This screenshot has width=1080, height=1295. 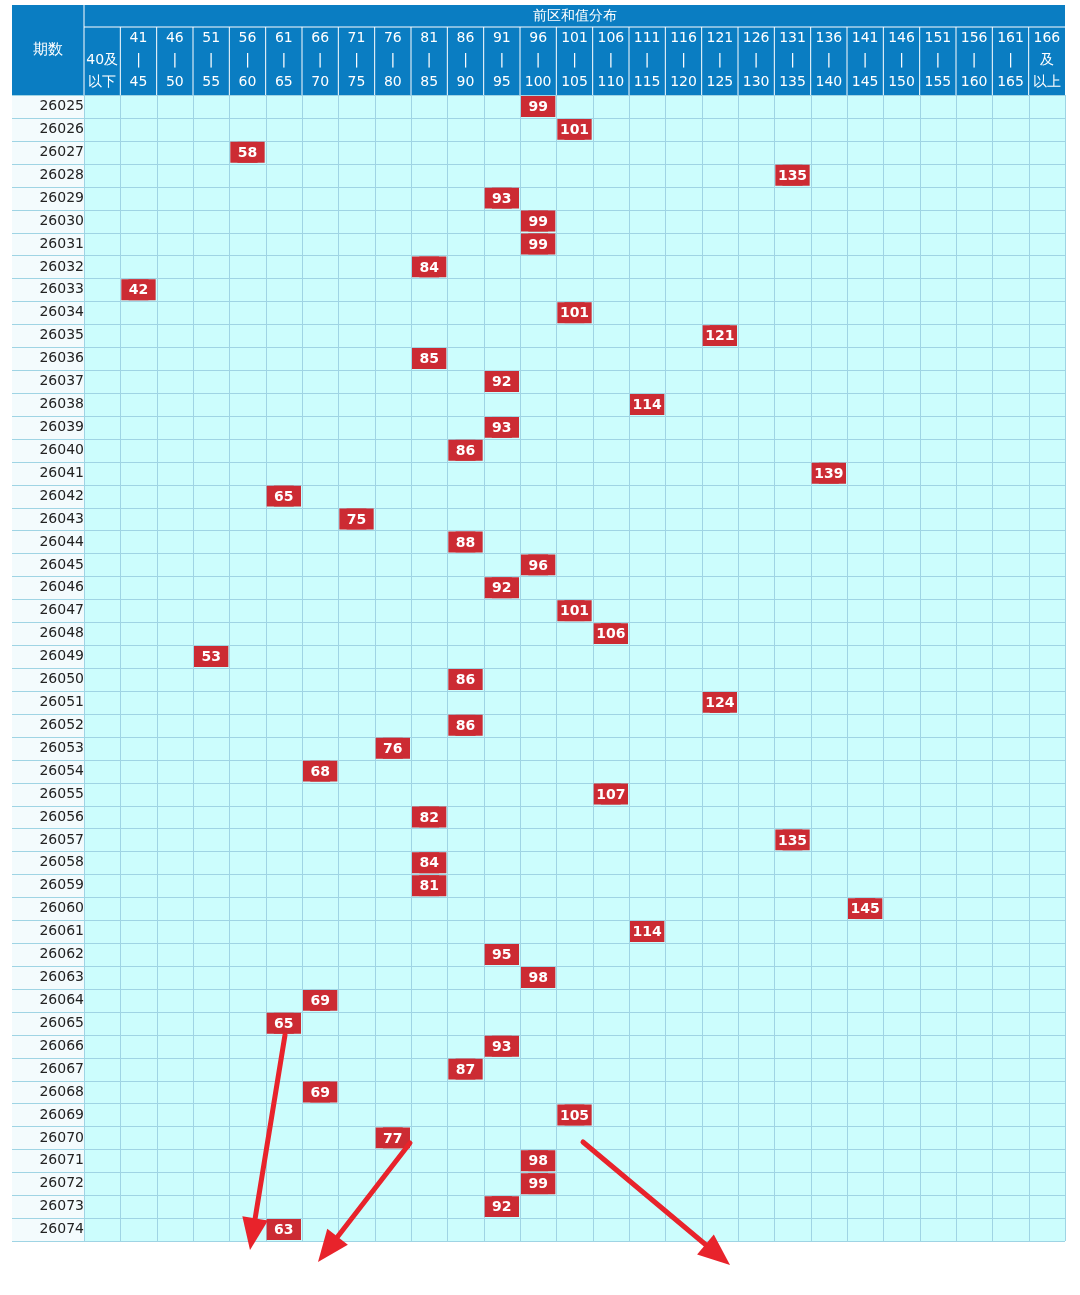 I want to click on x-tick-label: 66 | 70, so click(x=320, y=59).